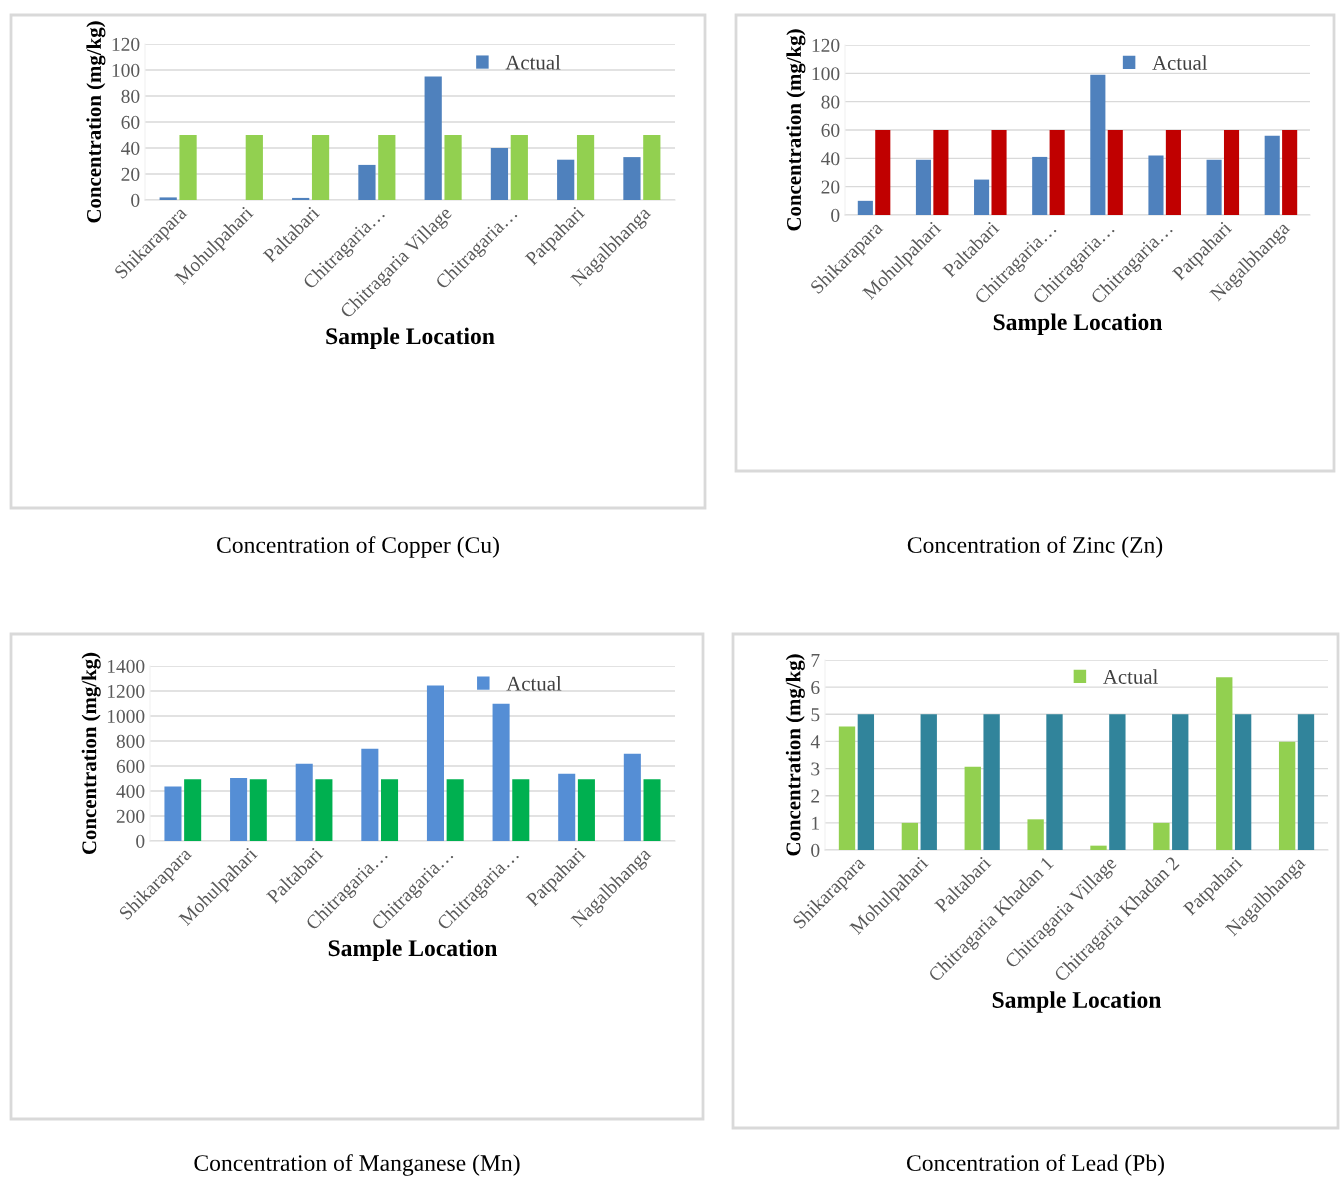  Describe the element at coordinates (815, 660) in the screenshot. I see `y-tick-label: 7` at that location.